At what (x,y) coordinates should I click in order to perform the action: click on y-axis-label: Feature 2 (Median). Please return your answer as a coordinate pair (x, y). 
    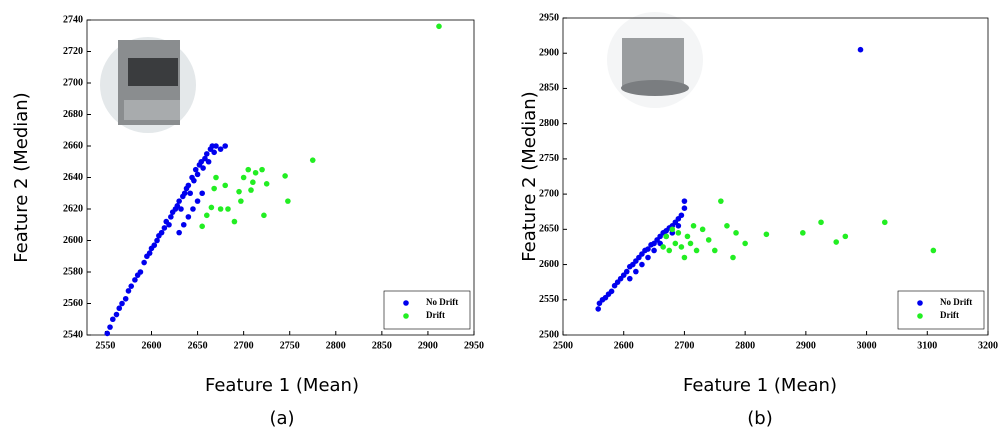
    Looking at the image, I should click on (21, 177).